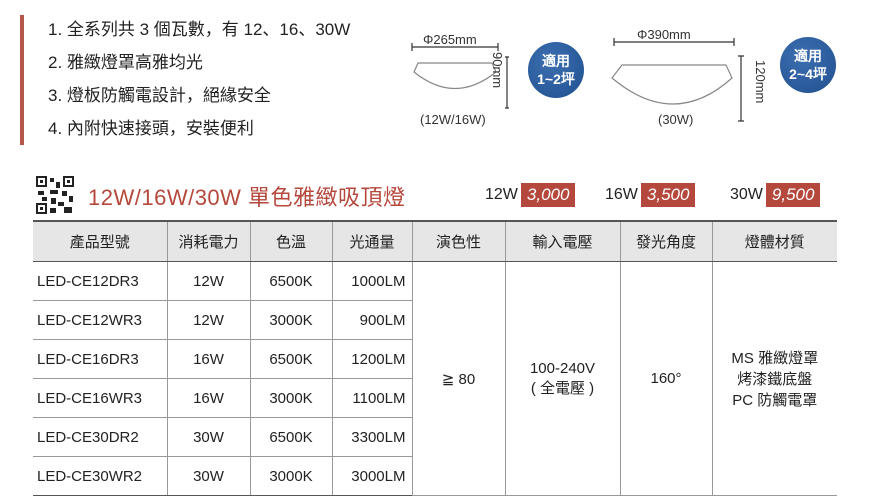 This screenshot has width=870, height=498. I want to click on price-value: 9,500, so click(793, 195).